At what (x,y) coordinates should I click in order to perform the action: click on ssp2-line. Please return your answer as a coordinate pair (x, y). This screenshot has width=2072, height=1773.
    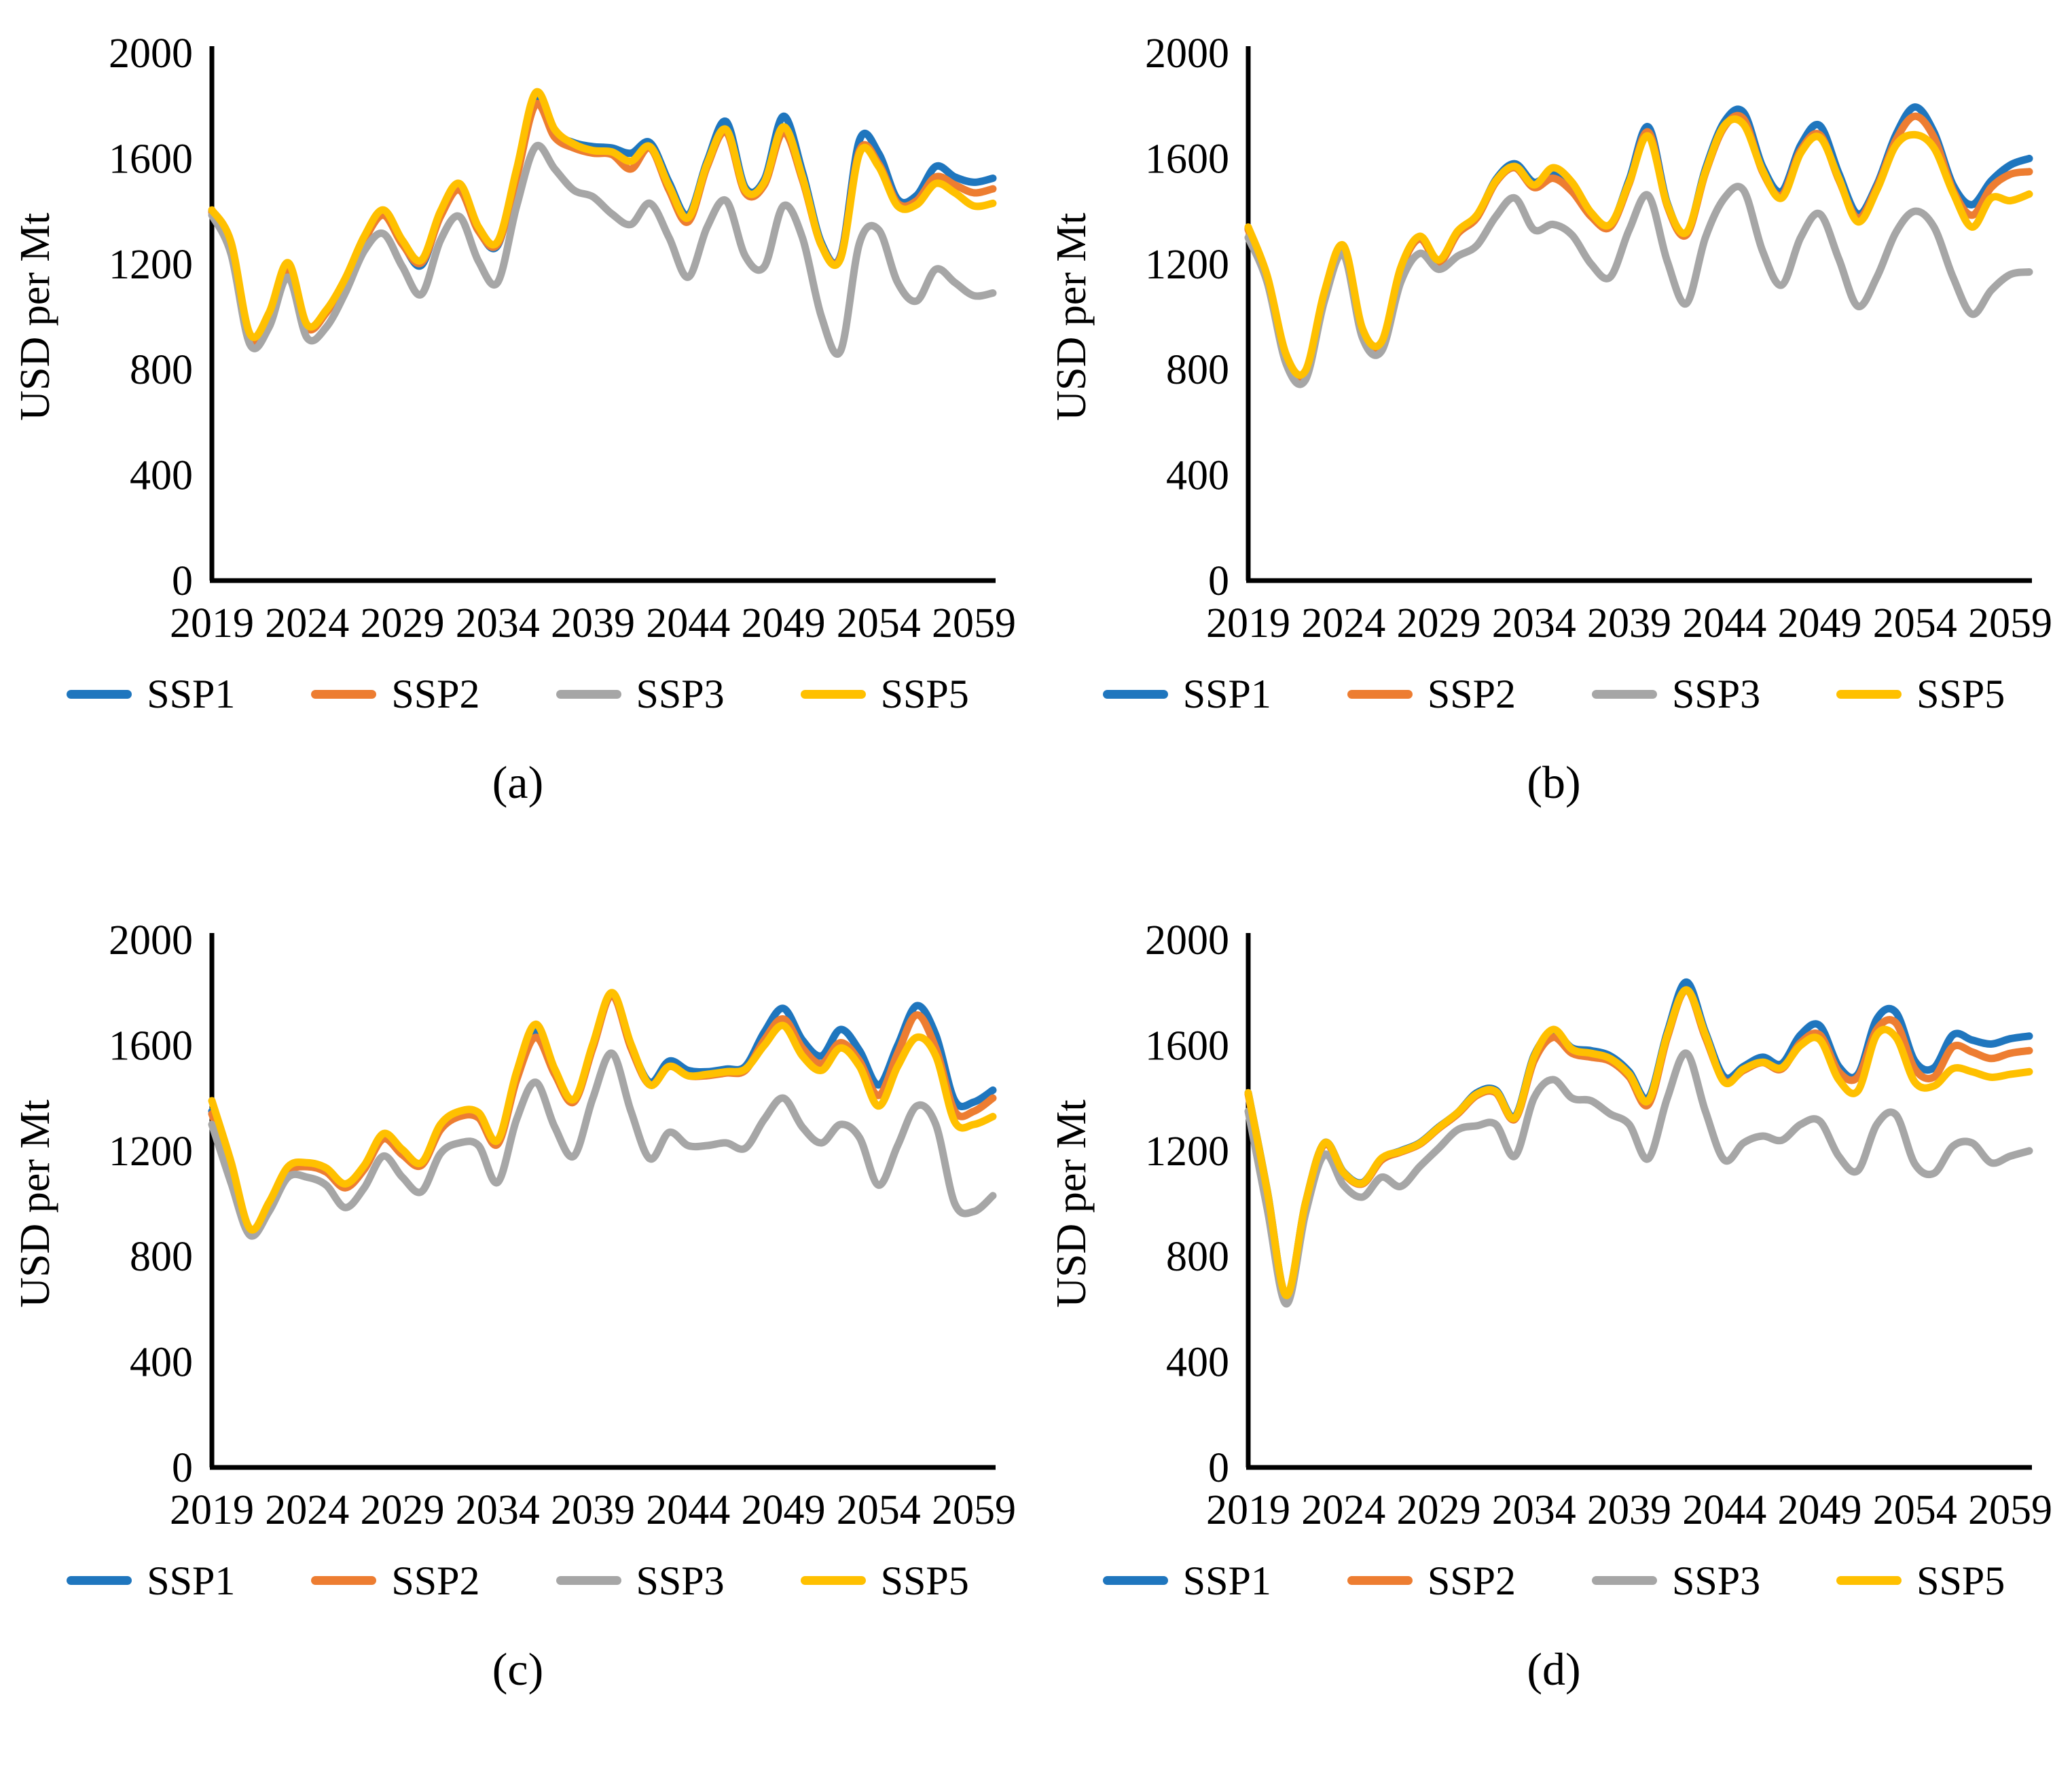
    Looking at the image, I should click on (602, 1113).